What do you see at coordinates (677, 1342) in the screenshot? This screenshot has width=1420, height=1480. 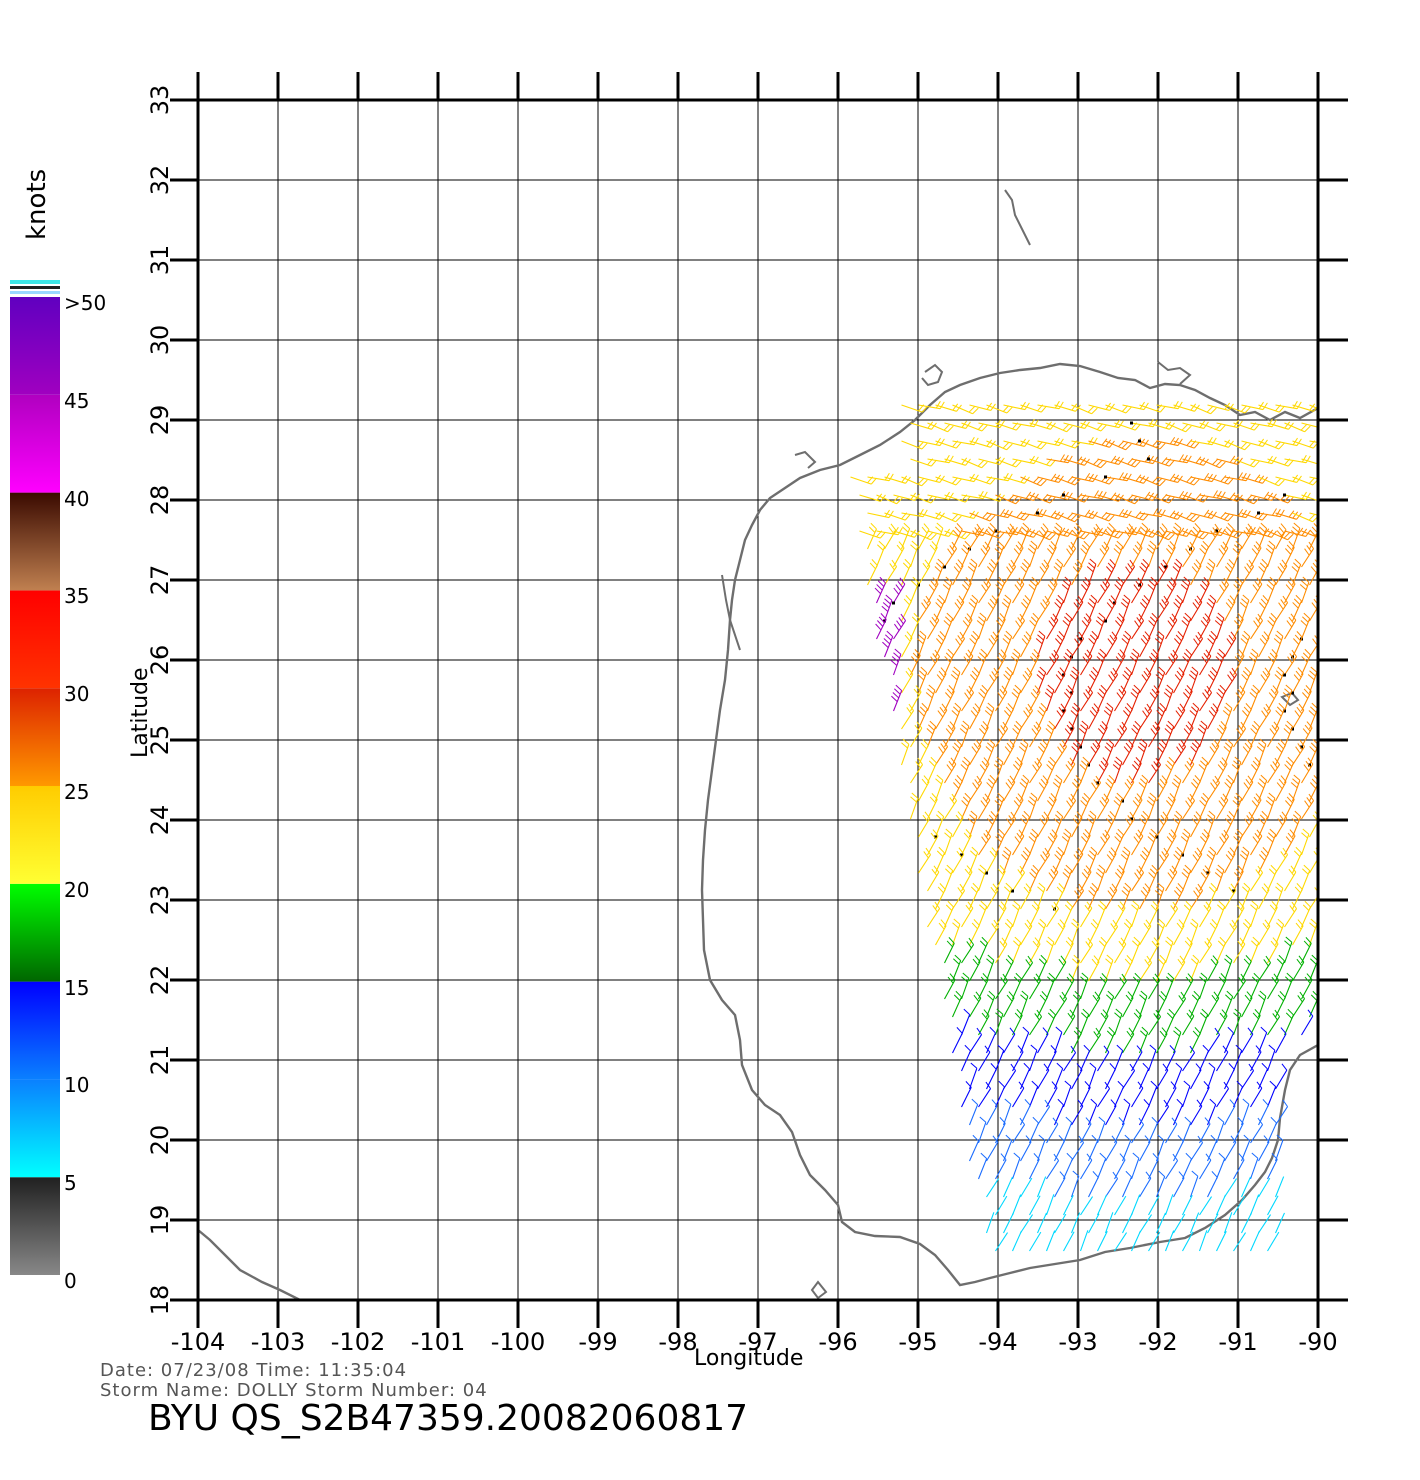 I see `lon-tick-label: -98` at bounding box center [677, 1342].